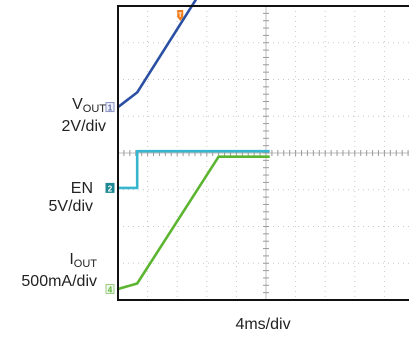  What do you see at coordinates (83, 115) in the screenshot?
I see `vout-label: VOUT 2V/div` at bounding box center [83, 115].